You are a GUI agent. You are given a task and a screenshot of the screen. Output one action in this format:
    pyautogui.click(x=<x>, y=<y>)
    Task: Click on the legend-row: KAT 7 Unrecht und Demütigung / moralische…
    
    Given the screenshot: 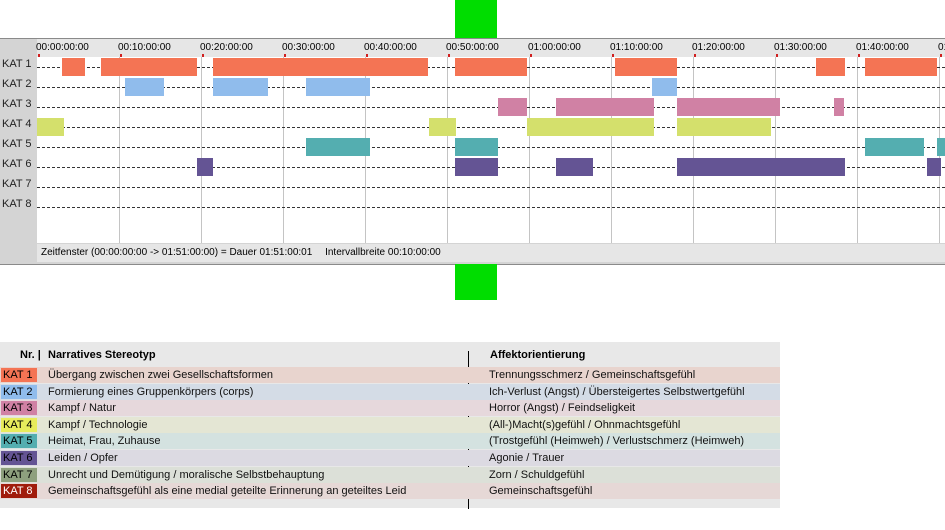 What is the action you would take?
    pyautogui.click(x=390, y=474)
    